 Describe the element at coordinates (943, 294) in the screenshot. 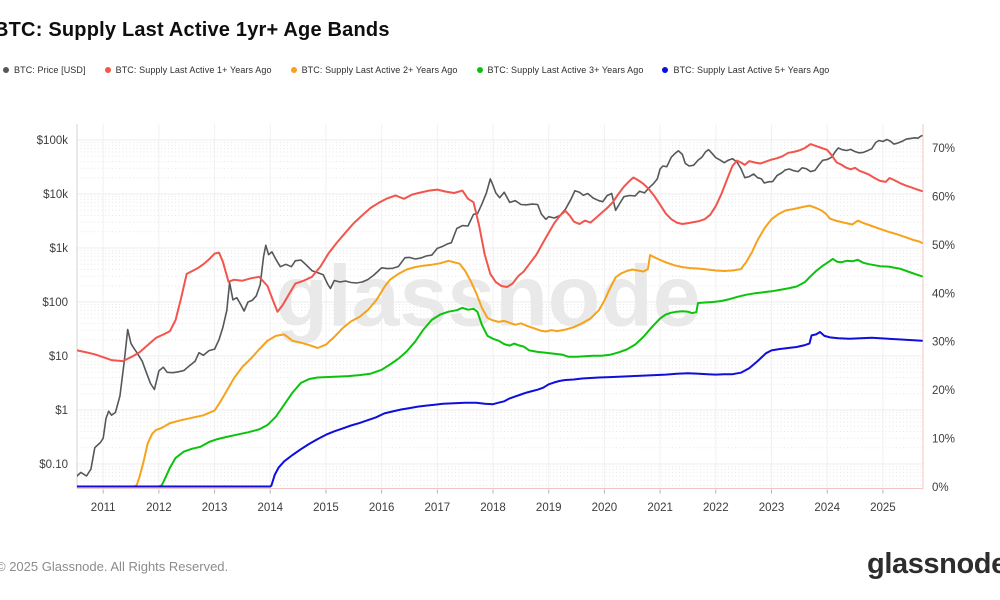

I see `y-right-label: 40%` at that location.